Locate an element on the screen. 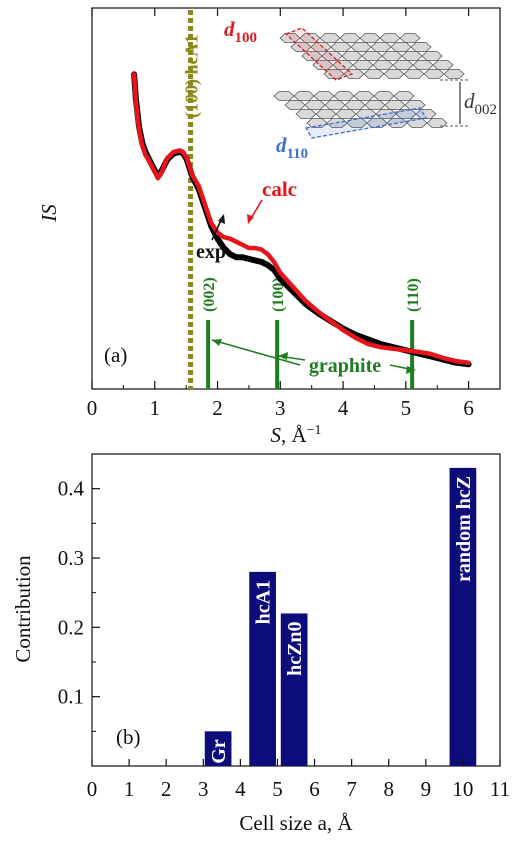  graphite-layer-top is located at coordinates (372, 56).